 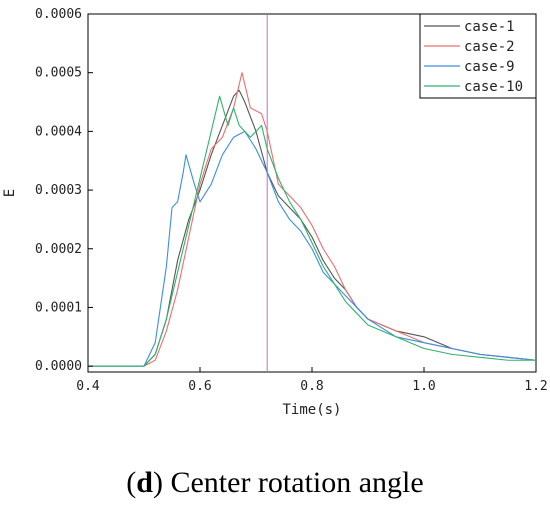 I want to click on legend-label-case-9: case-9, so click(x=489, y=67).